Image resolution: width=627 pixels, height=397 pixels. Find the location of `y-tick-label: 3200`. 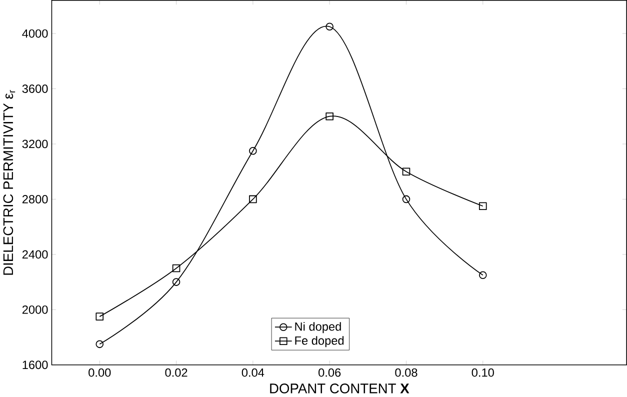

y-tick-label: 3200 is located at coordinates (35, 144).